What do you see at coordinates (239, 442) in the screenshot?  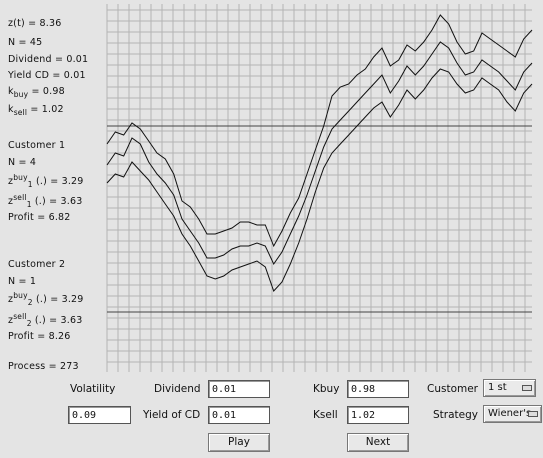 I see `play-button: Play` at bounding box center [239, 442].